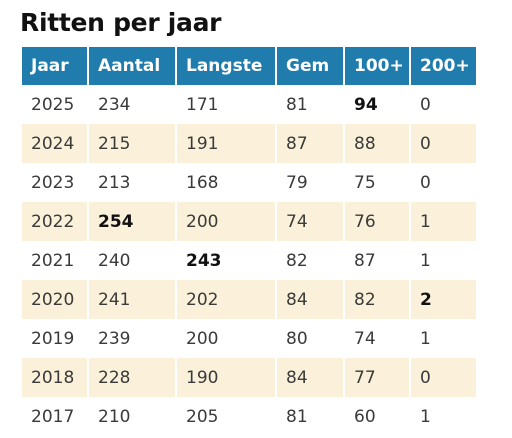  What do you see at coordinates (121, 22) in the screenshot?
I see `page-title: Ritten per jaar` at bounding box center [121, 22].